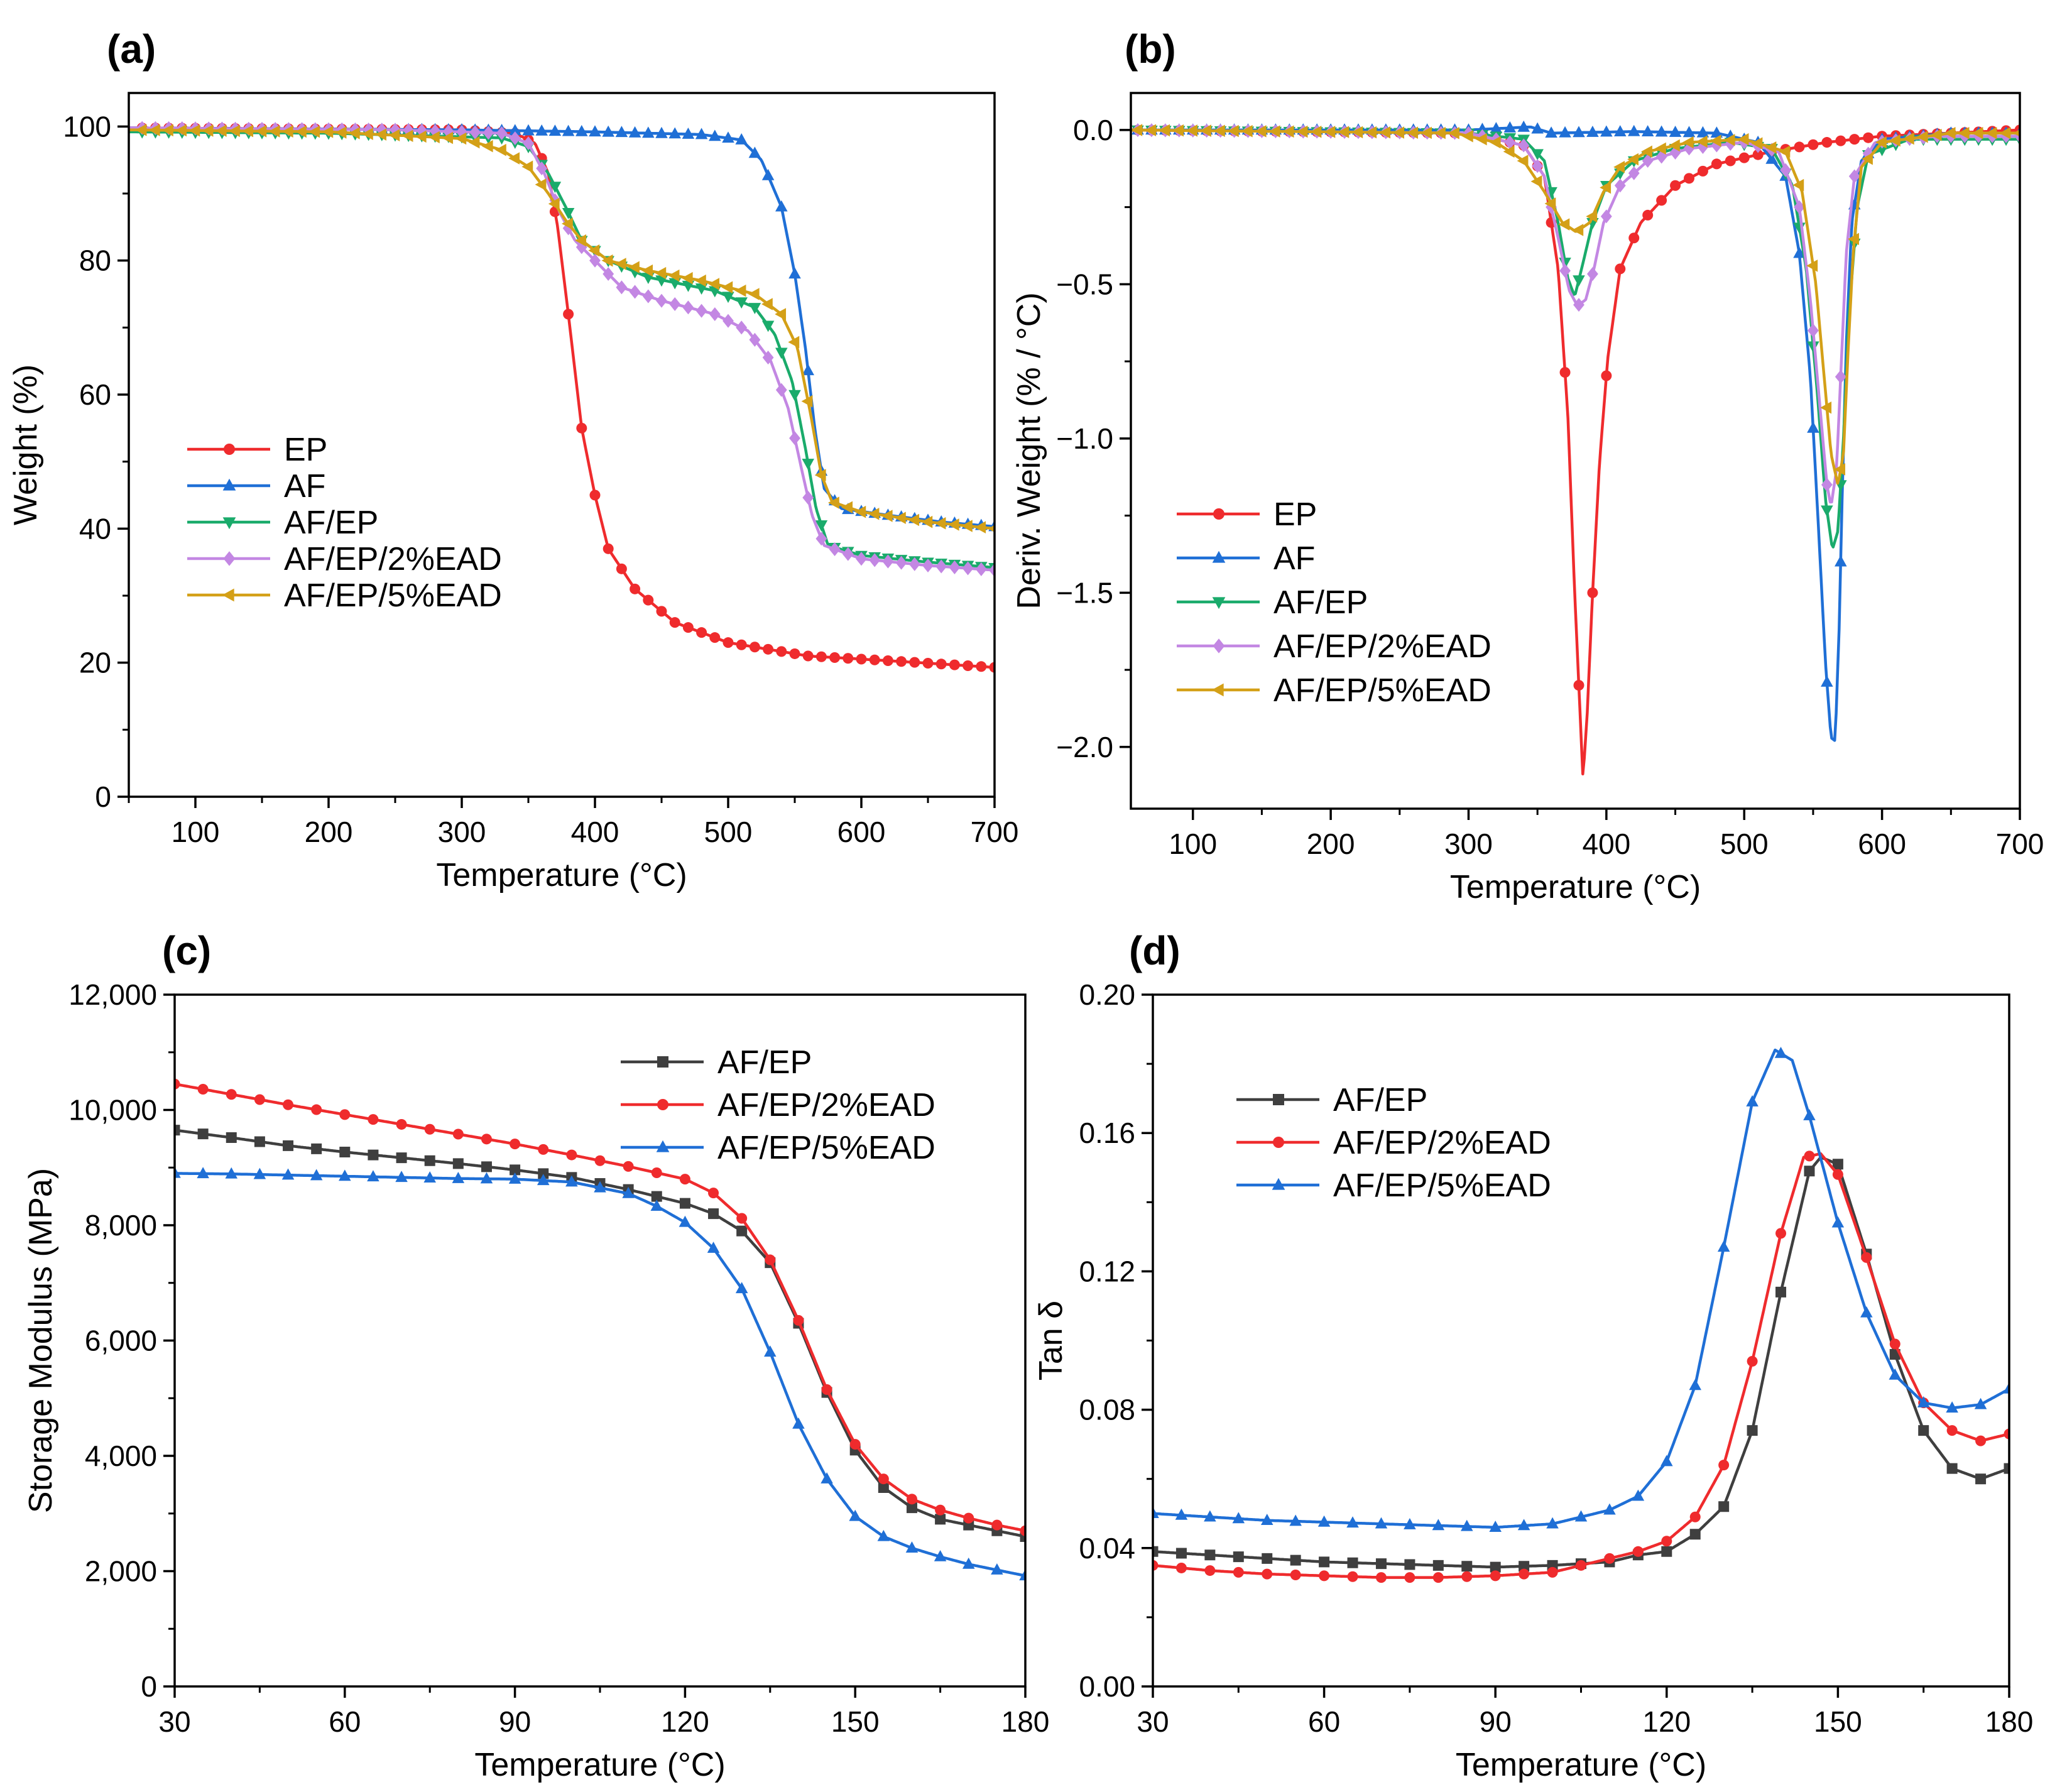 The height and width of the screenshot is (1792, 2045). I want to click on x-tick-label: 300, so click(462, 832).